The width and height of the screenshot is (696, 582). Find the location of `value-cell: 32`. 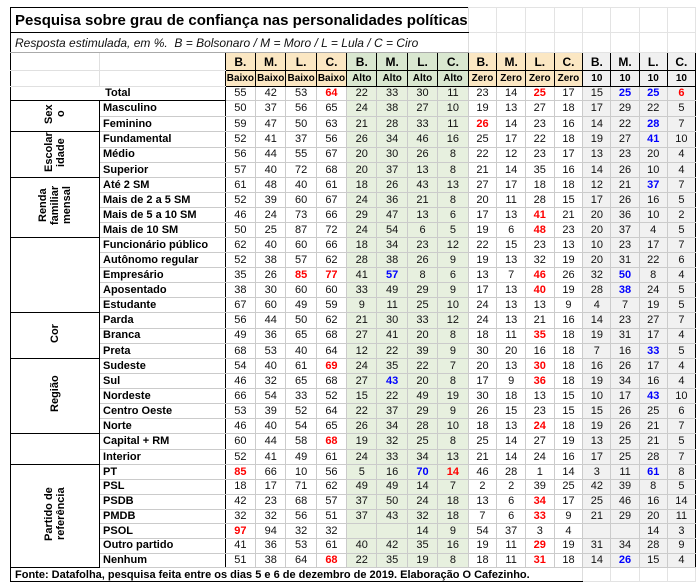

value-cell: 32 is located at coordinates (422, 516).